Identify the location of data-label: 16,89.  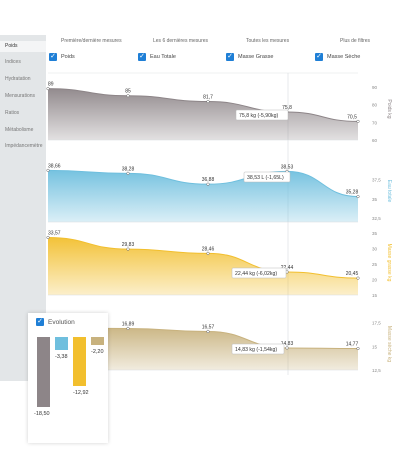
(128, 324).